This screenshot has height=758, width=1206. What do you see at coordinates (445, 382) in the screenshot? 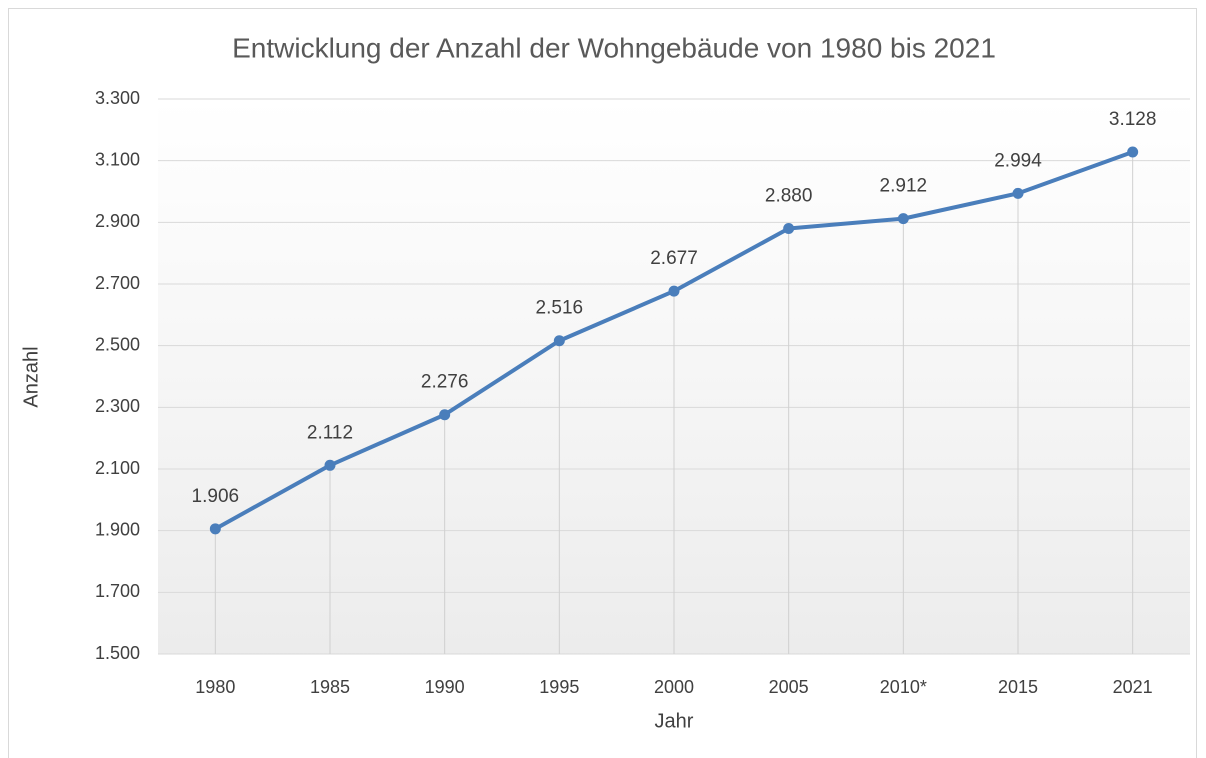
I see `data-label: 2.276` at bounding box center [445, 382].